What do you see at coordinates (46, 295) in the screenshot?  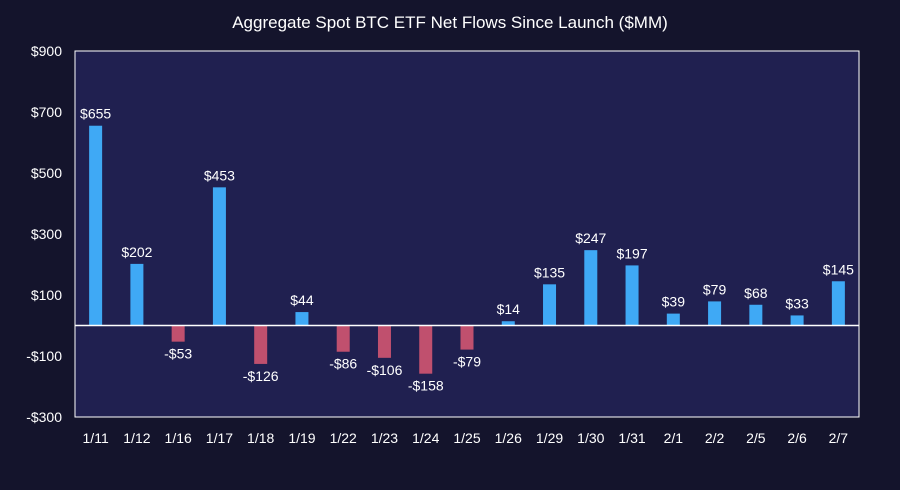 I see `y-tick-label: $100` at bounding box center [46, 295].